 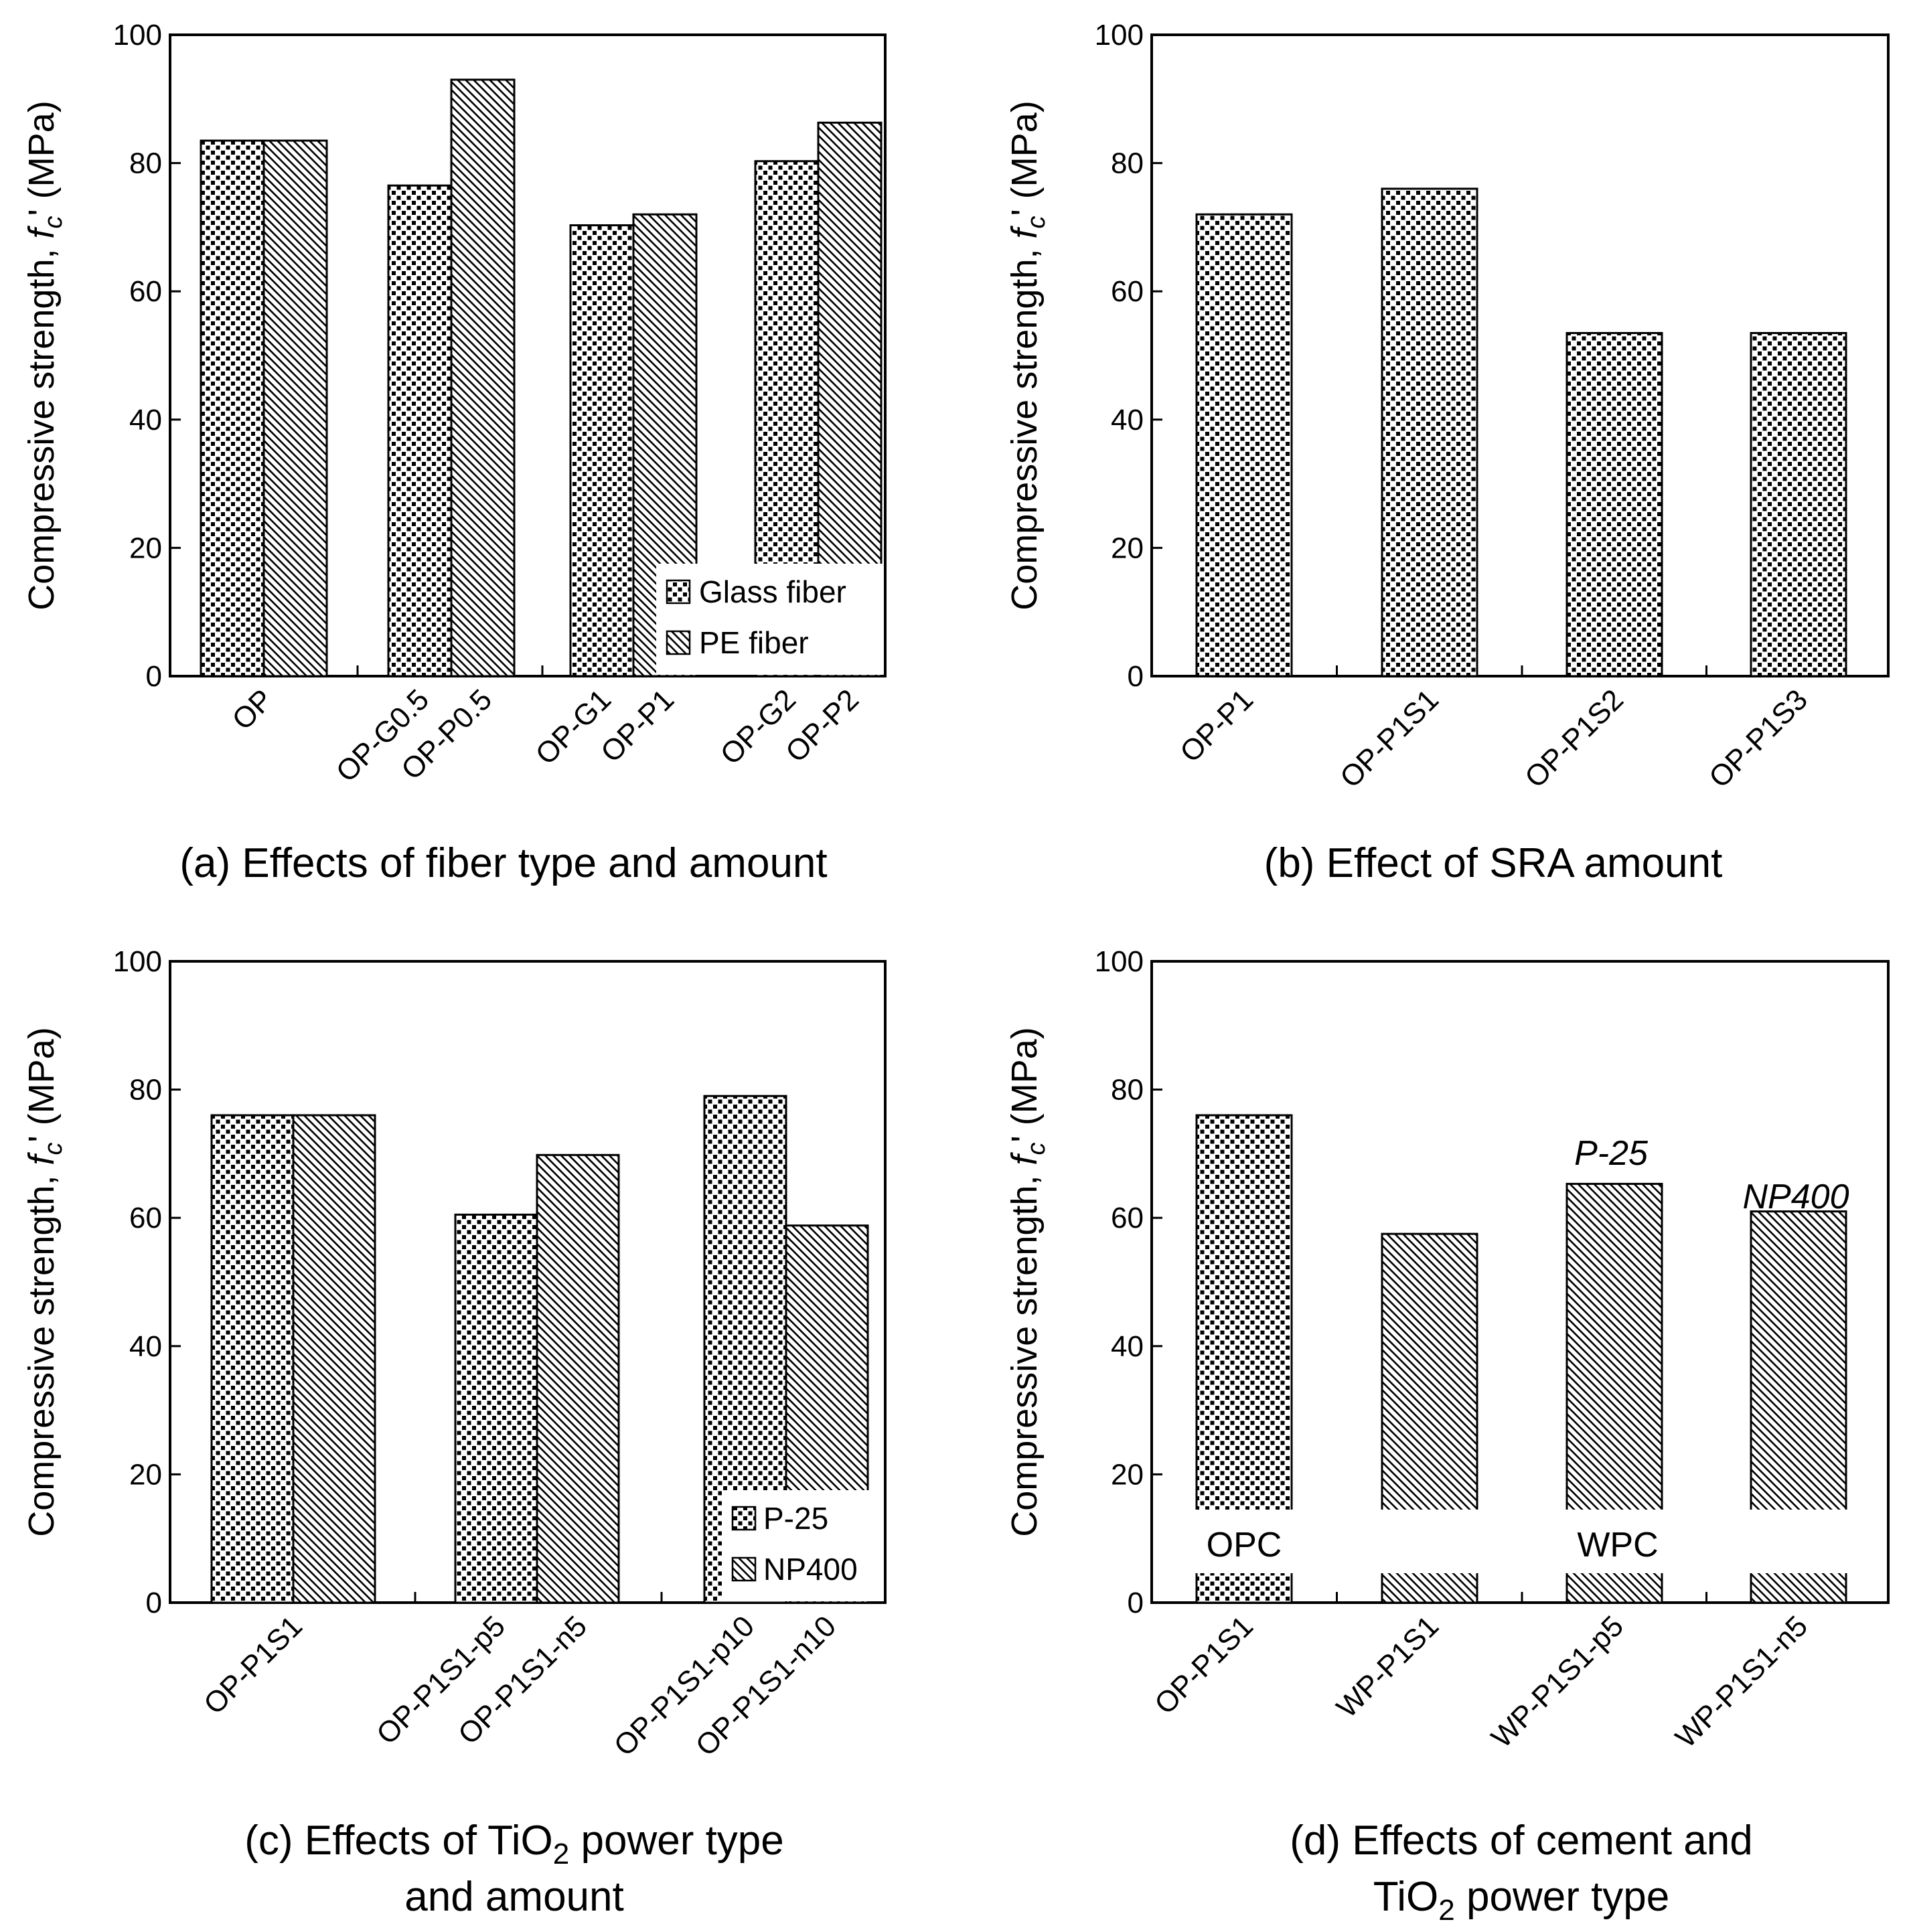 I want to click on y-axis-c: 0 20 40 60 80 100, so click(x=388, y=1282).